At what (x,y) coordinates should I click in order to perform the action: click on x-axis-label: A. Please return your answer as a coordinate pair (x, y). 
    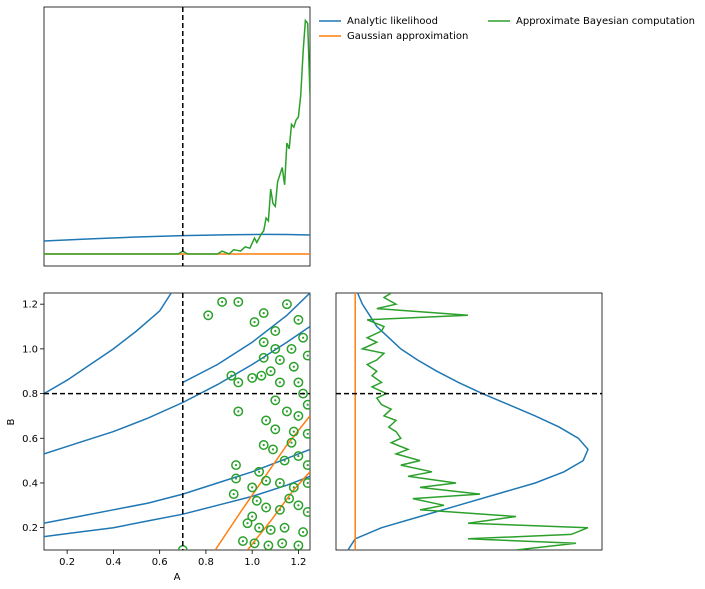
    Looking at the image, I should click on (177, 577).